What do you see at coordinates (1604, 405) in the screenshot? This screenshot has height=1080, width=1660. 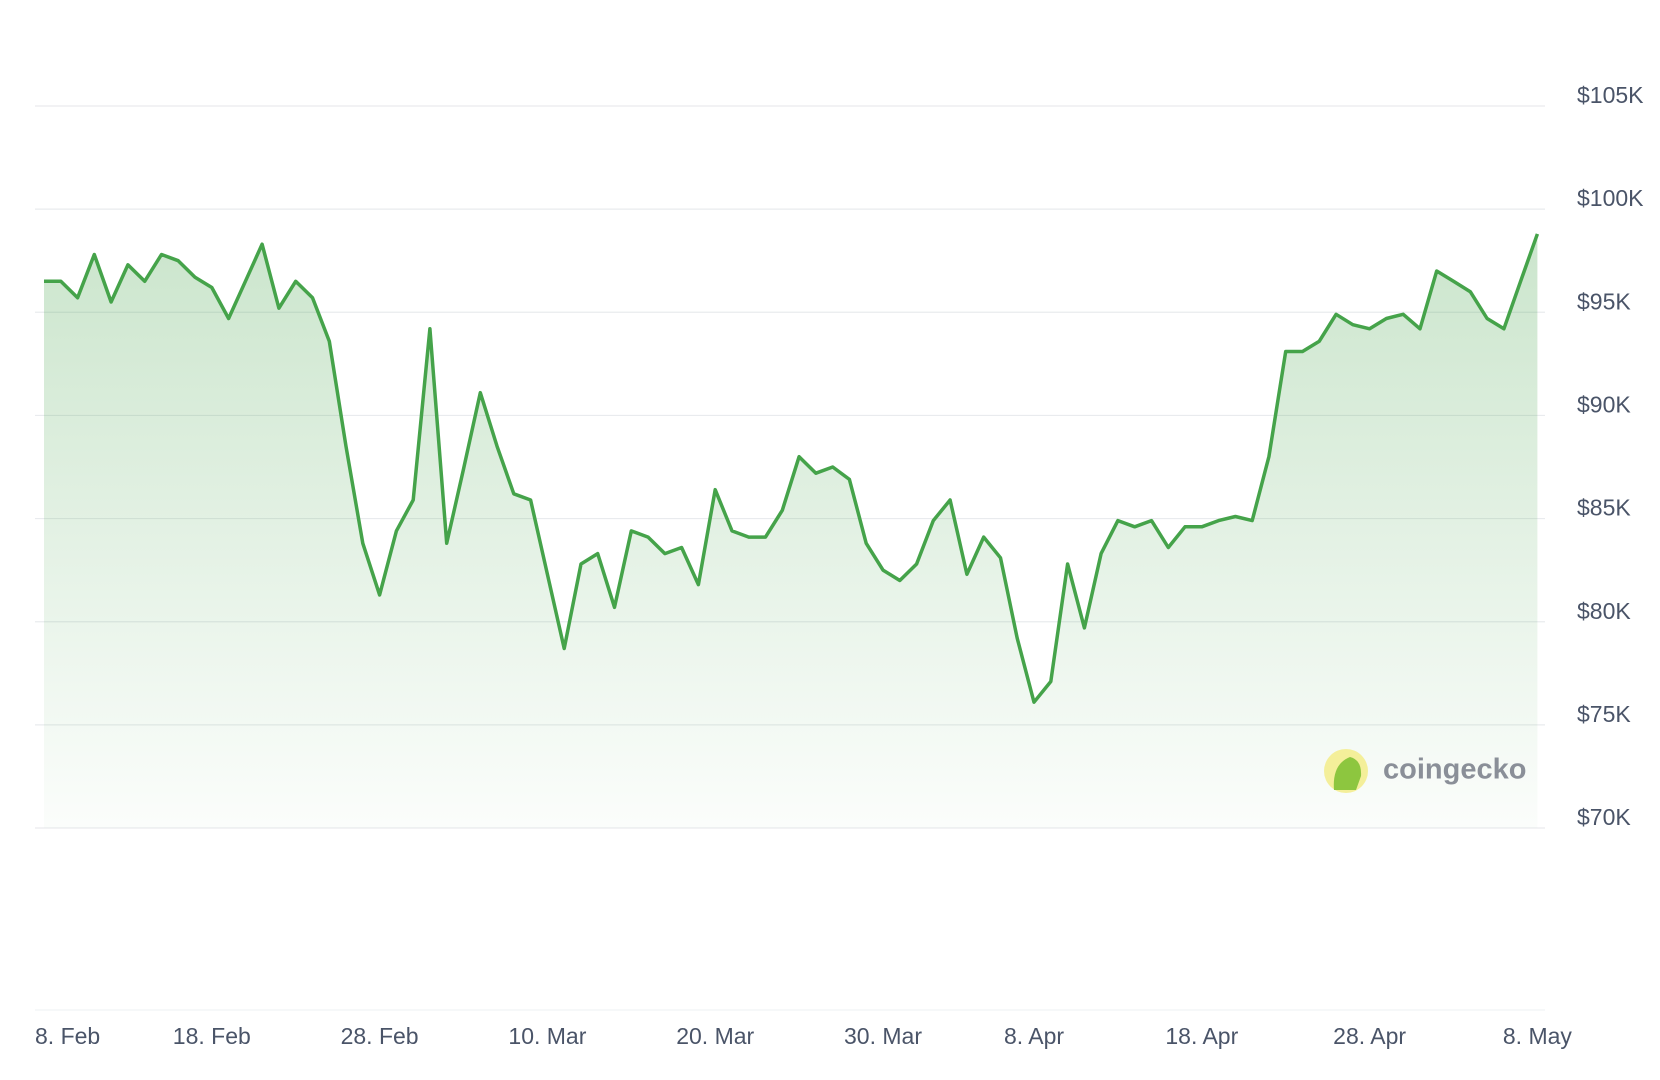 I see `y-tick-label: $90K` at bounding box center [1604, 405].